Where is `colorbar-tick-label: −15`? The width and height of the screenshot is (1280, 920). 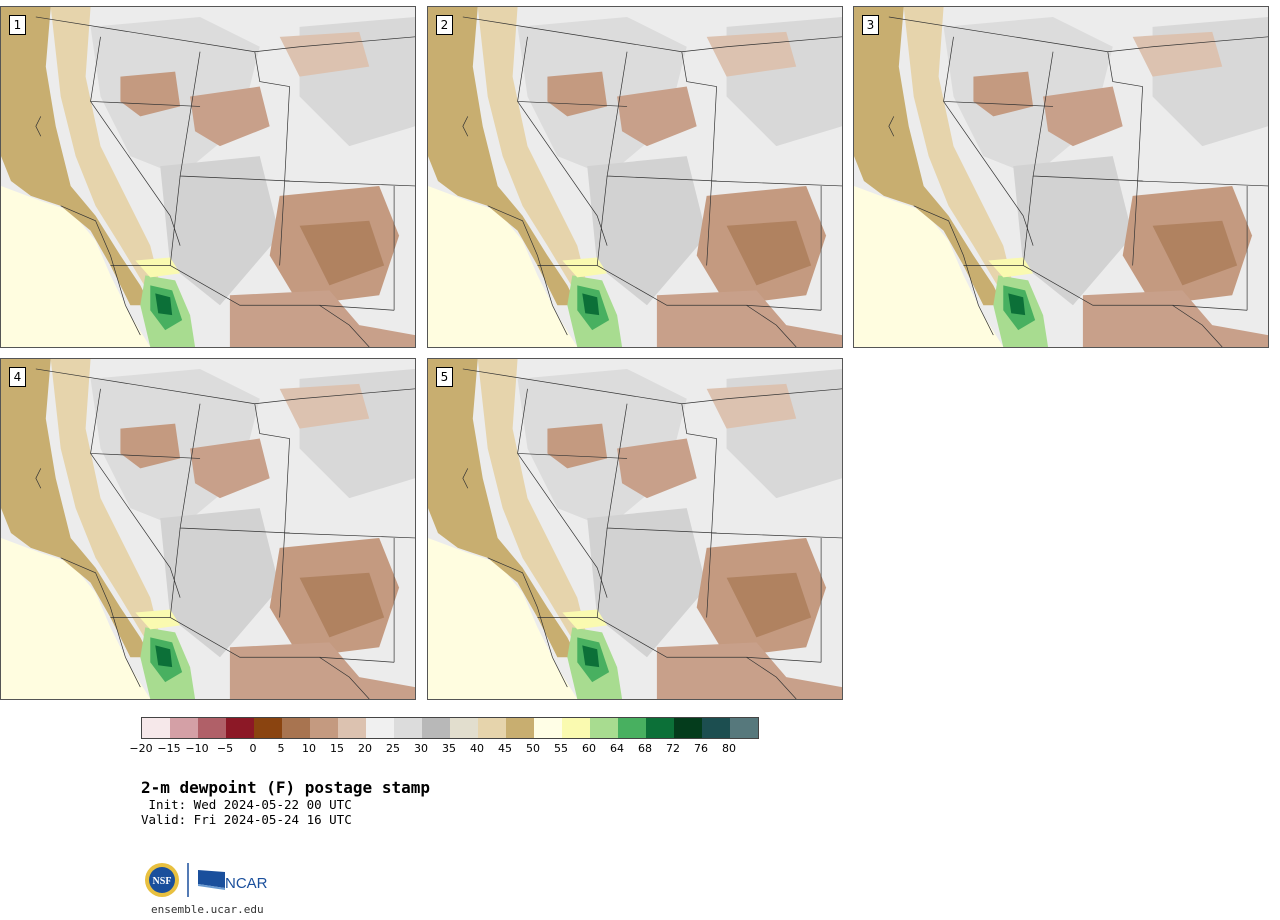
colorbar-tick-label: −15 is located at coordinates (169, 748).